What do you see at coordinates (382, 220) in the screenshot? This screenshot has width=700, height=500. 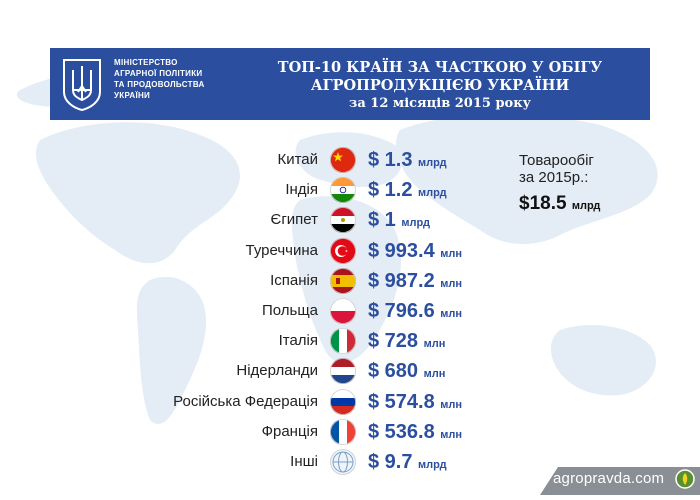 I see `value-amount: $ 1` at bounding box center [382, 220].